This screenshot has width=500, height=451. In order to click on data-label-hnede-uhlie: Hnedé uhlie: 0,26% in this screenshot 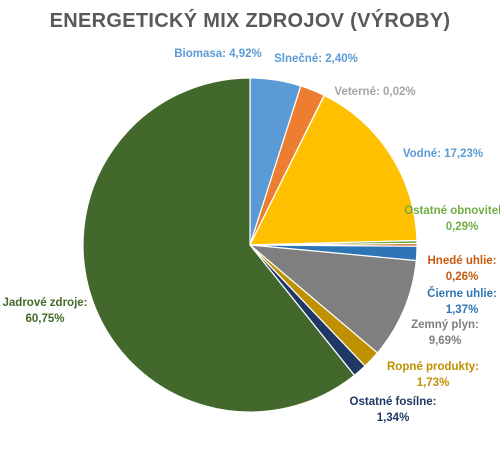, I will do `click(461, 269)`.